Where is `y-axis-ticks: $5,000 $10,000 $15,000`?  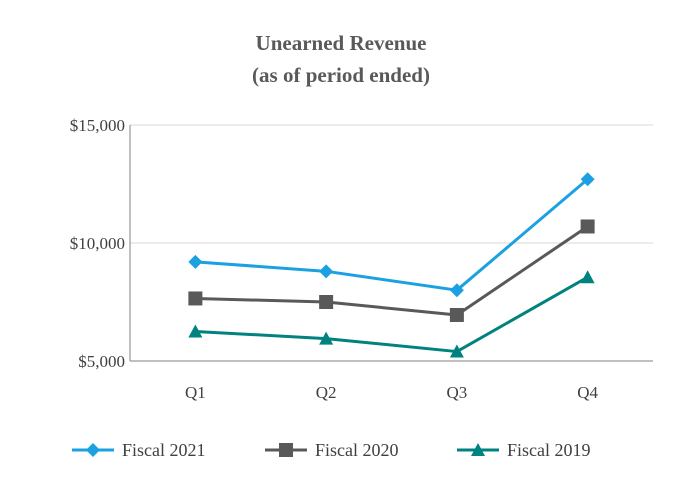
y-axis-ticks: $5,000 $10,000 $15,000 is located at coordinates (97, 243).